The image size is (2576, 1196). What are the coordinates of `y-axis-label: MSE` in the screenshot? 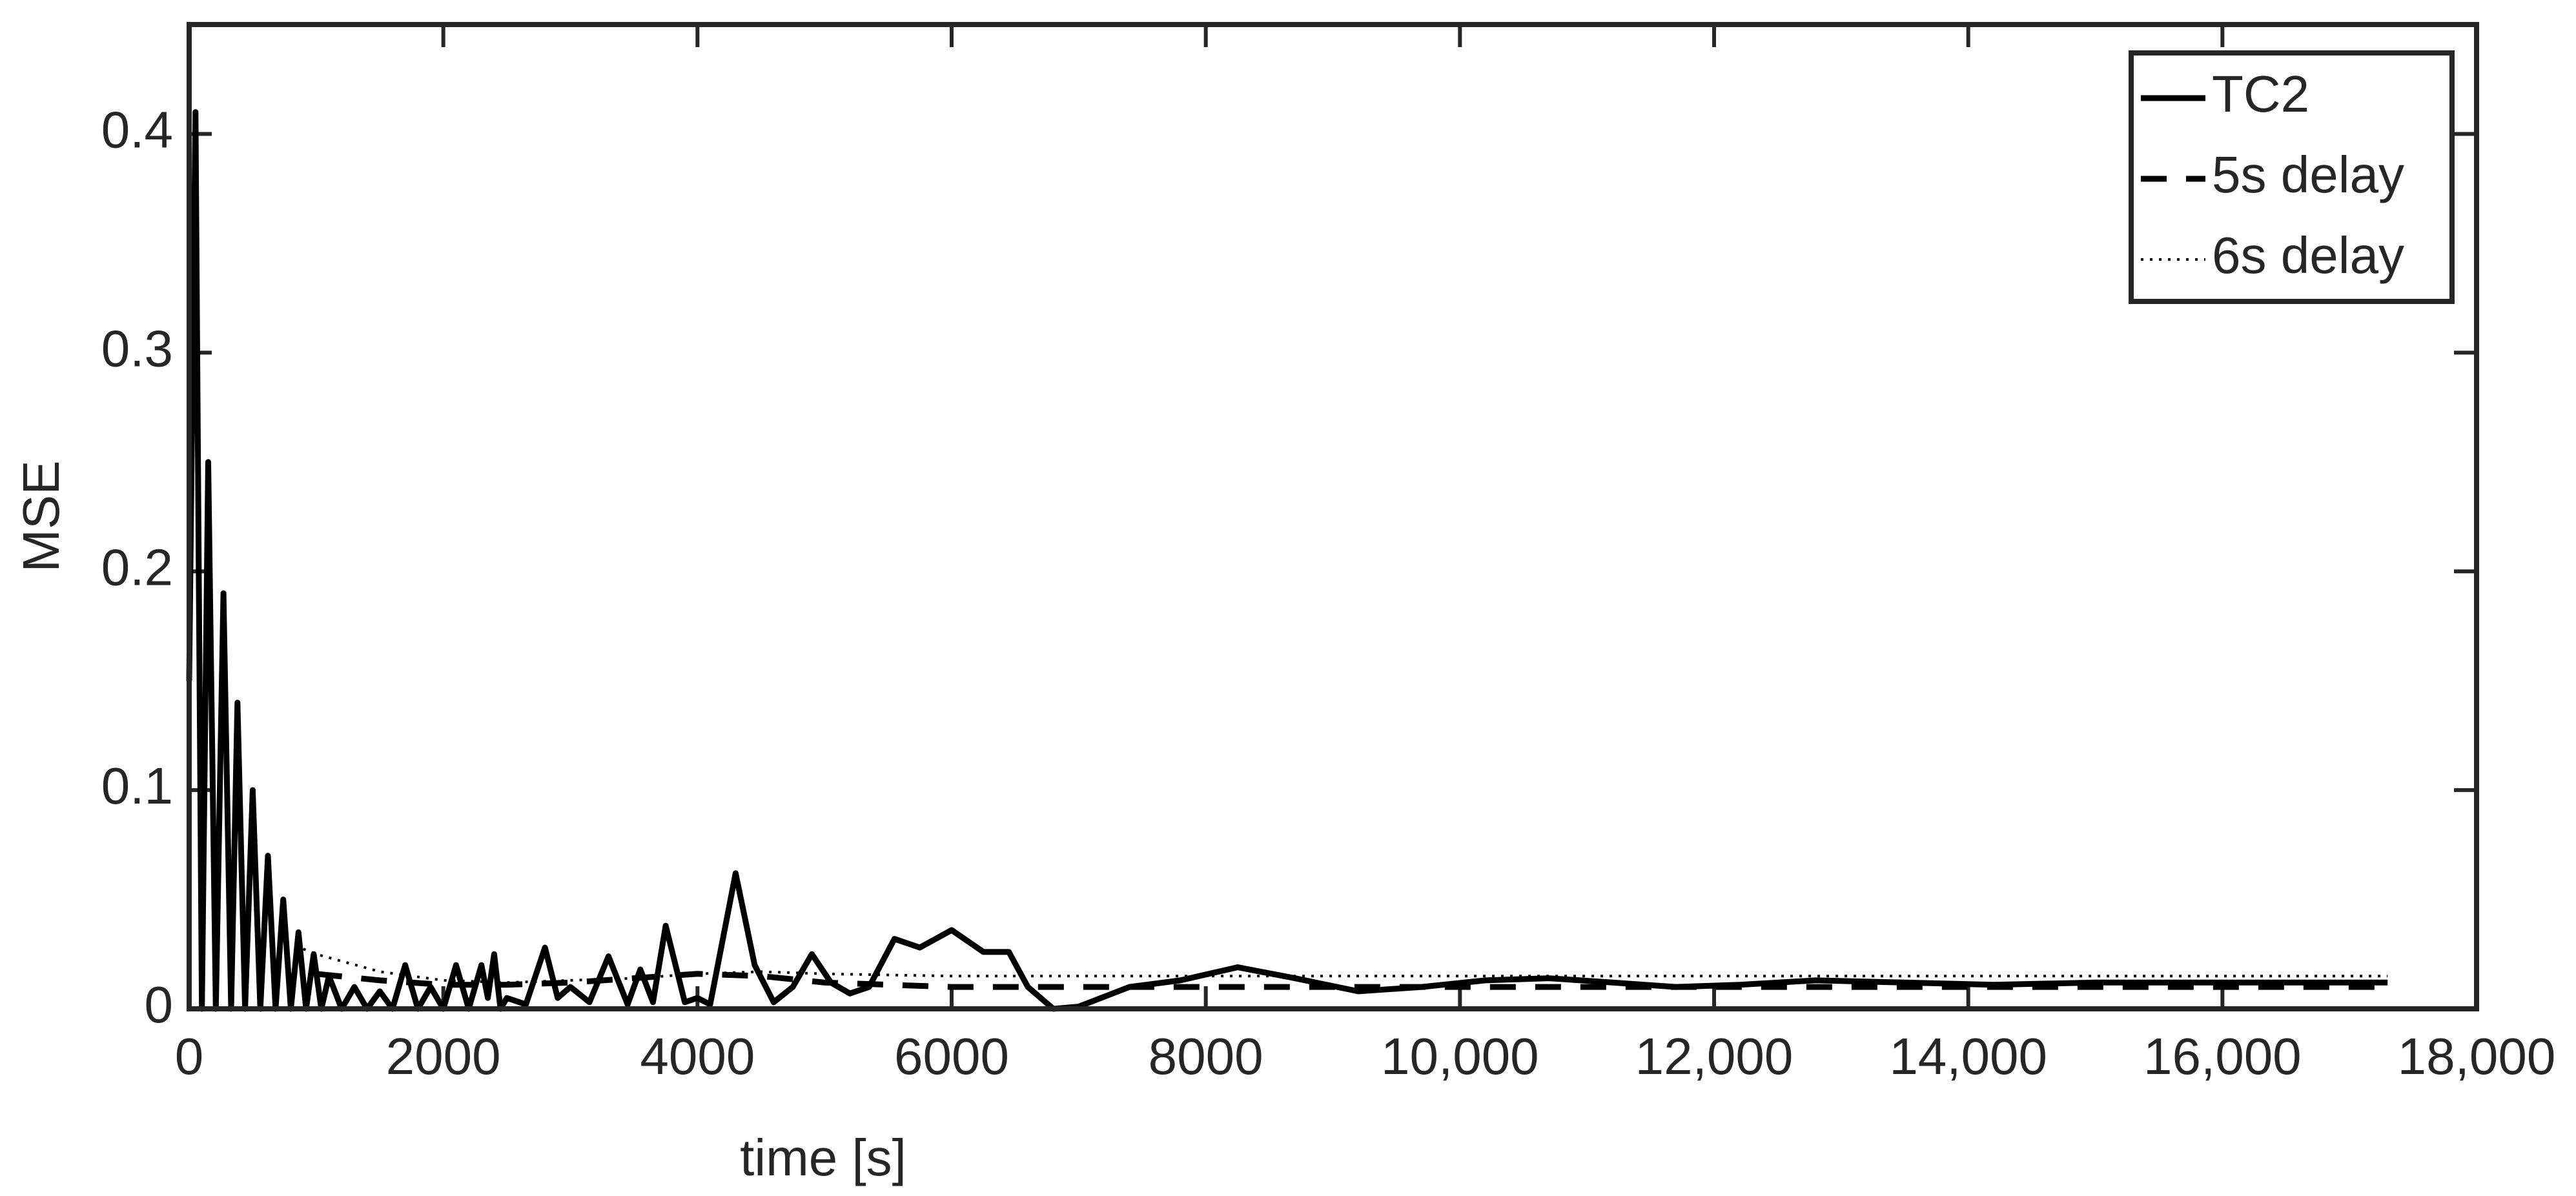 It's located at (41, 516).